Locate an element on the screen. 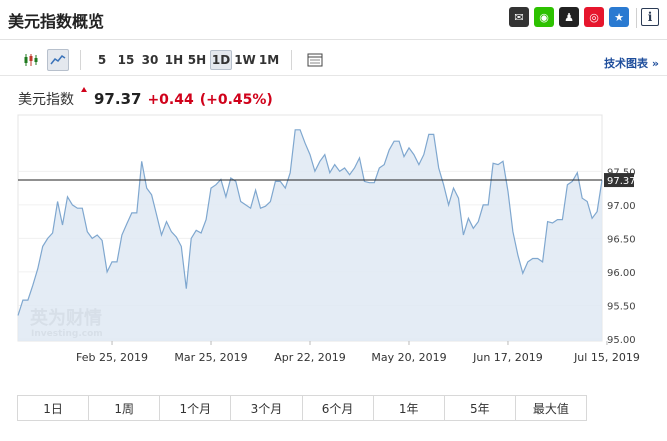  last-price: 97.37 is located at coordinates (118, 99).